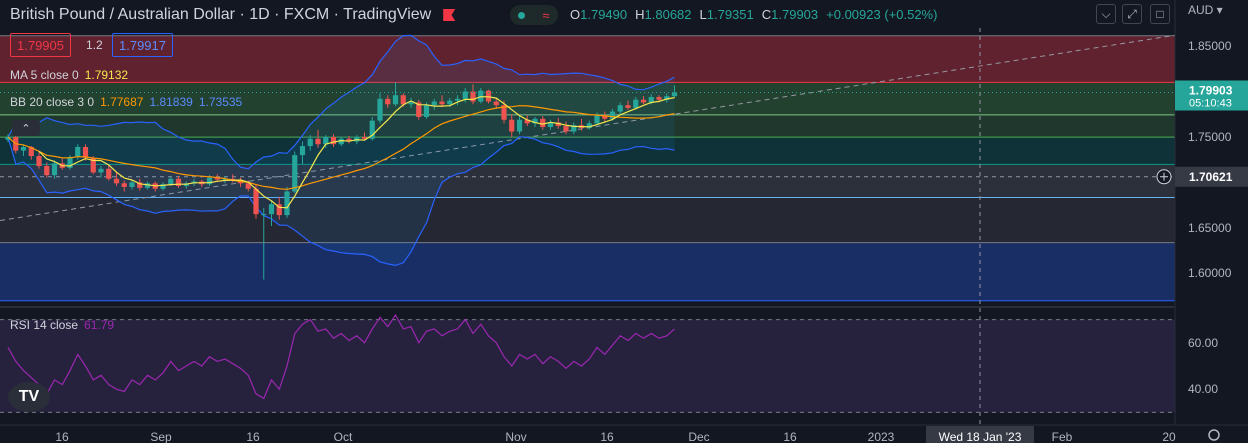  I want to click on time-tick-label: Feb, so click(1062, 436).